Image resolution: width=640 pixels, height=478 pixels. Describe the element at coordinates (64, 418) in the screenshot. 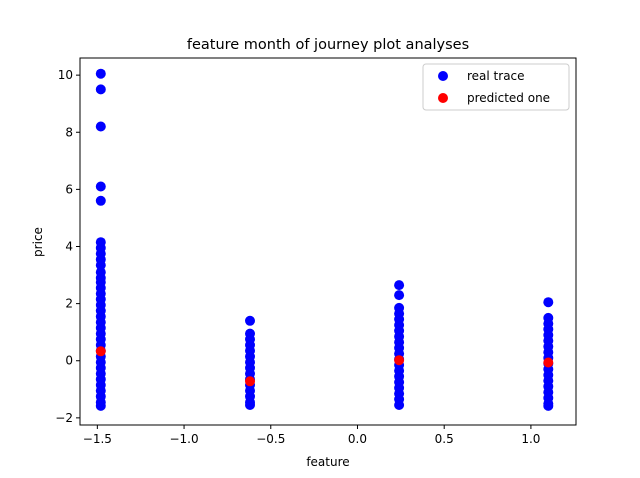

I see `y-tick-label: −2` at that location.